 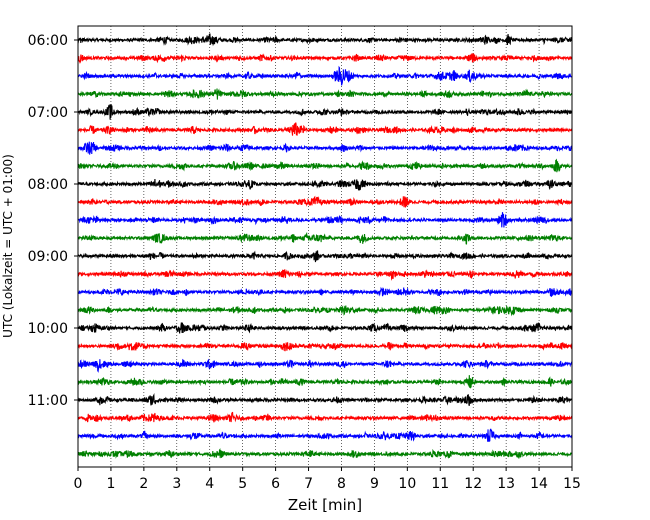 I want to click on y-tick-label-10:00: 10:00, so click(x=48, y=329).